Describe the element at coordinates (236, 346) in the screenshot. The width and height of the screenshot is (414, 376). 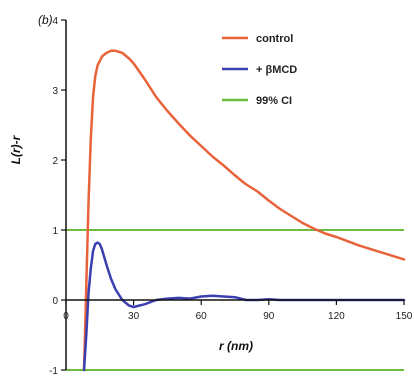
I see `x-axis-title: r (nm)` at that location.